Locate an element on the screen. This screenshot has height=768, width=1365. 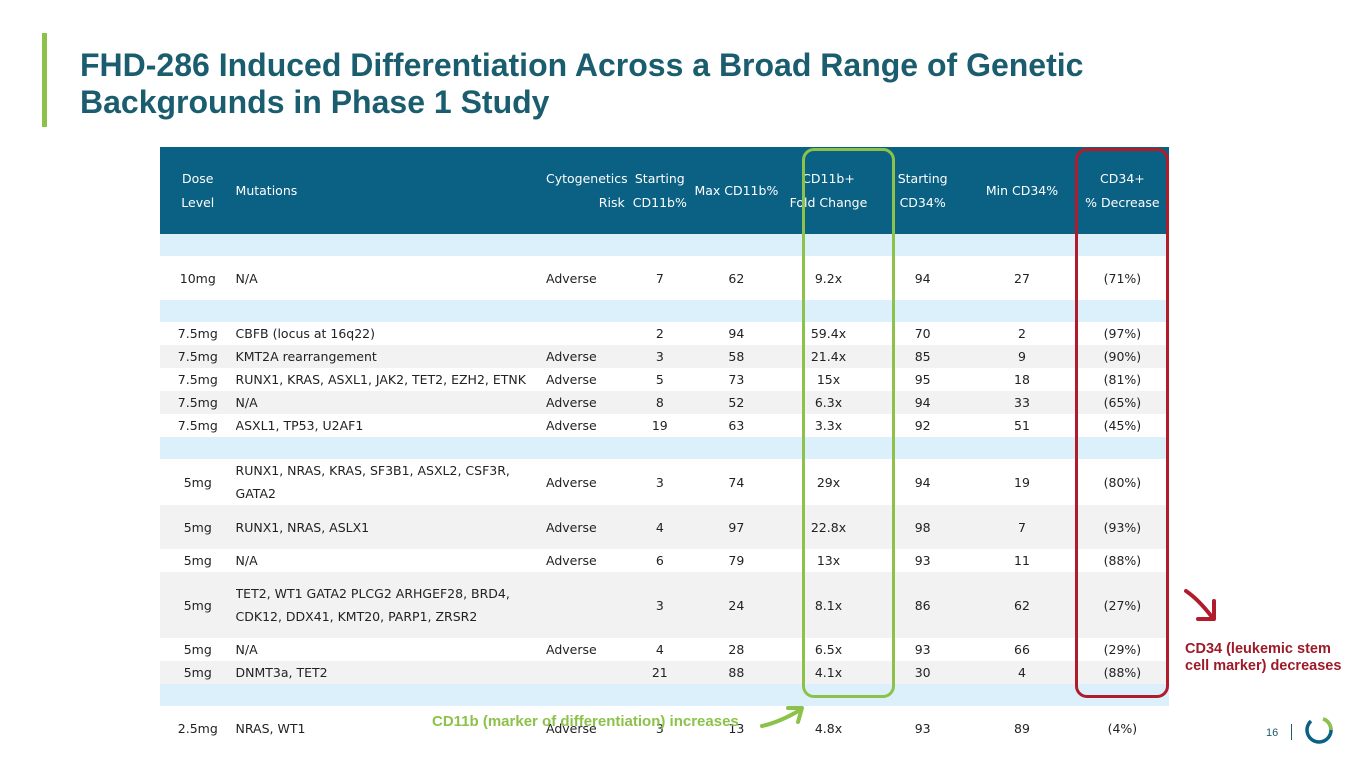
cell-fold: 29x is located at coordinates (828, 482).